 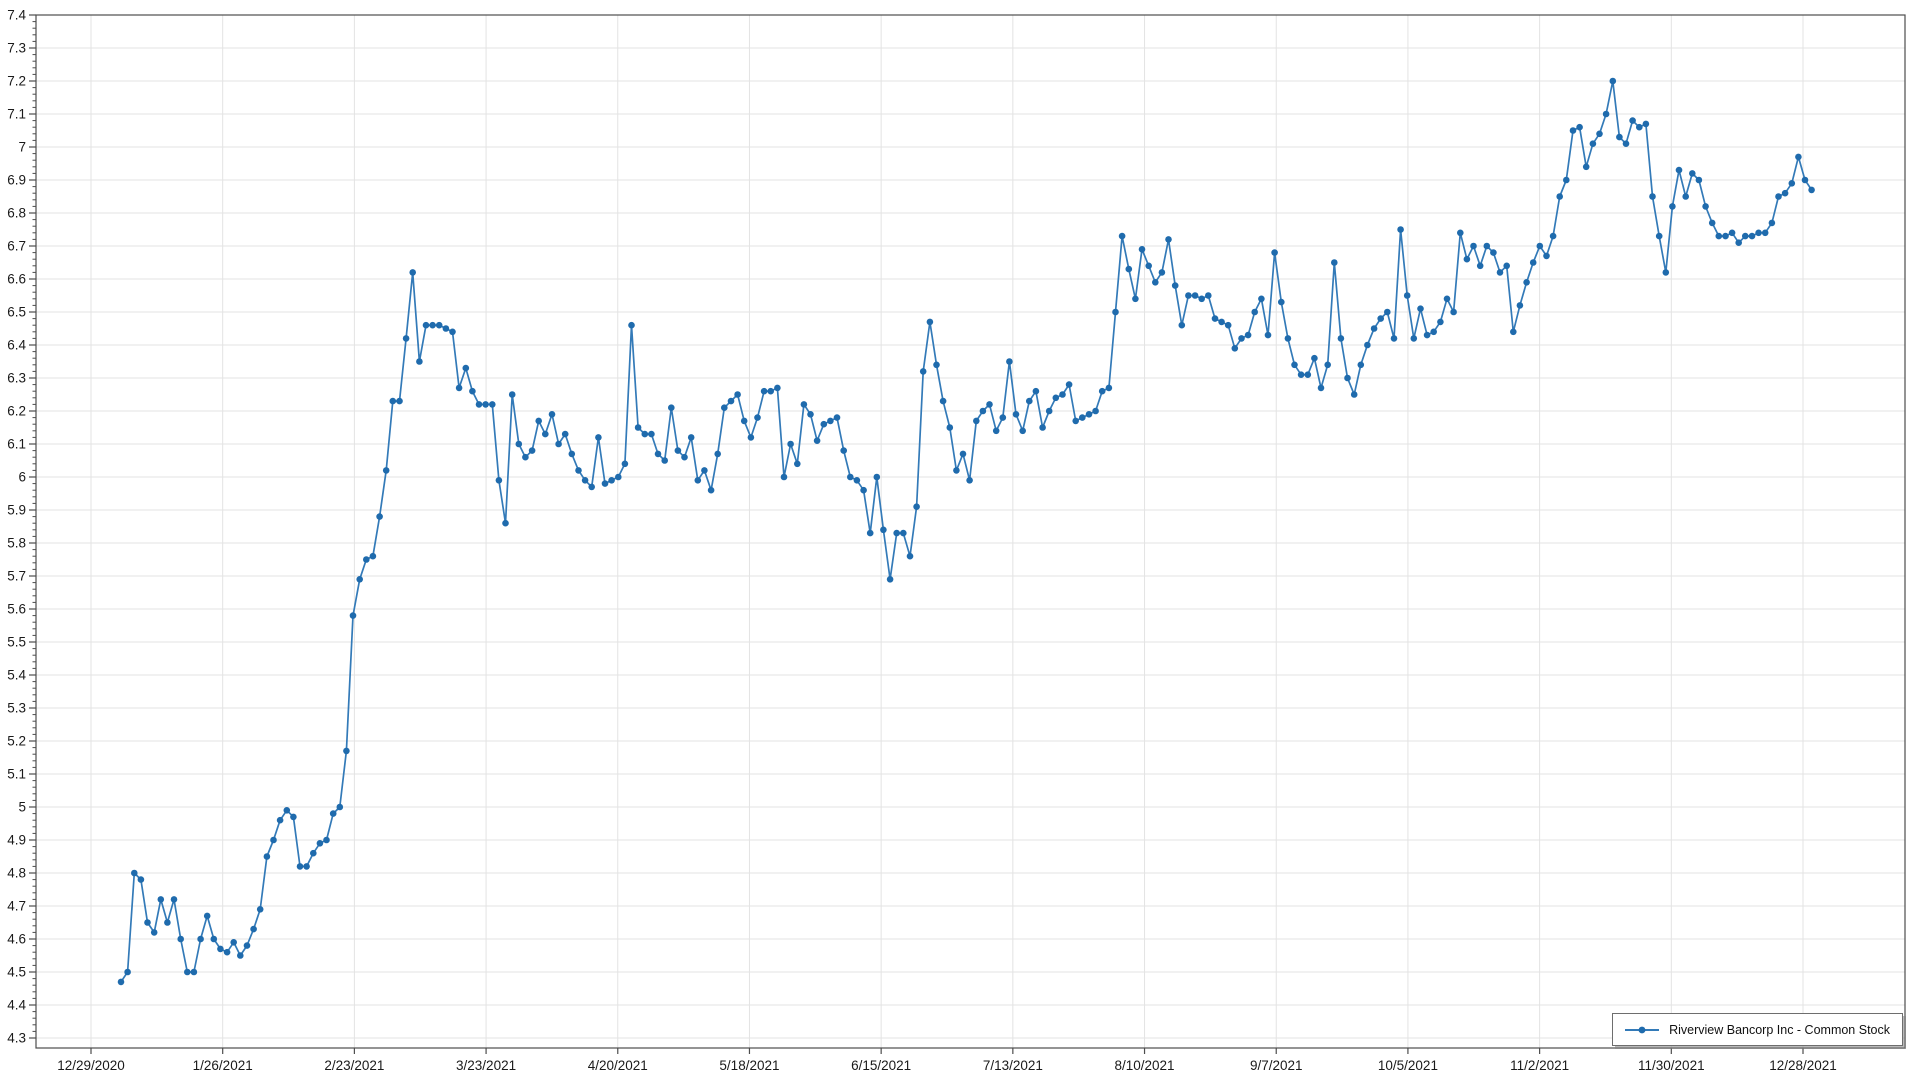 I want to click on x-tick-label: 11/2/2021, so click(x=1539, y=1065).